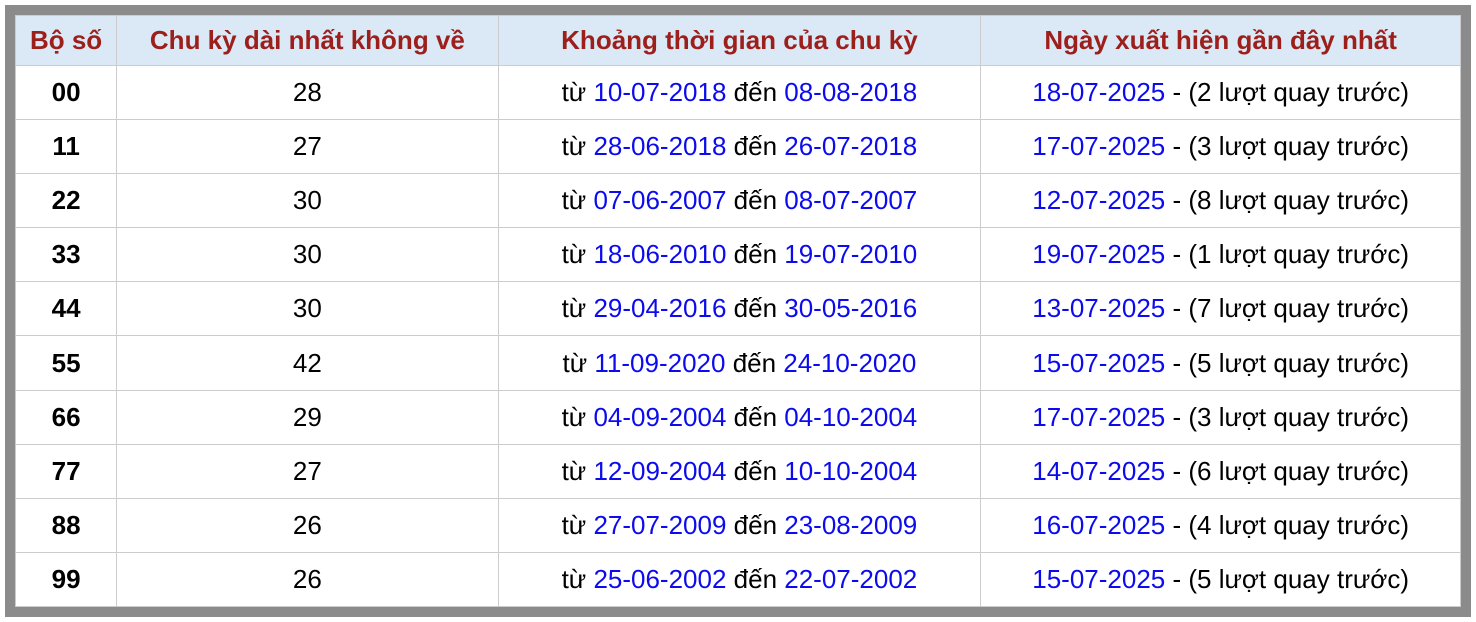 Image resolution: width=1476 pixels, height=622 pixels. I want to click on recent-date-link: 12-07-2025, so click(1099, 200).